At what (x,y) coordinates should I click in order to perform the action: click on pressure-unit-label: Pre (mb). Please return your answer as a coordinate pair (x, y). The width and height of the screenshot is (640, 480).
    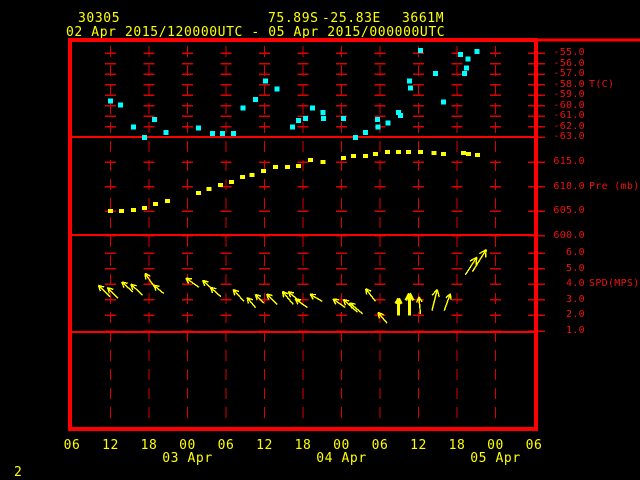
    Looking at the image, I should click on (614, 186).